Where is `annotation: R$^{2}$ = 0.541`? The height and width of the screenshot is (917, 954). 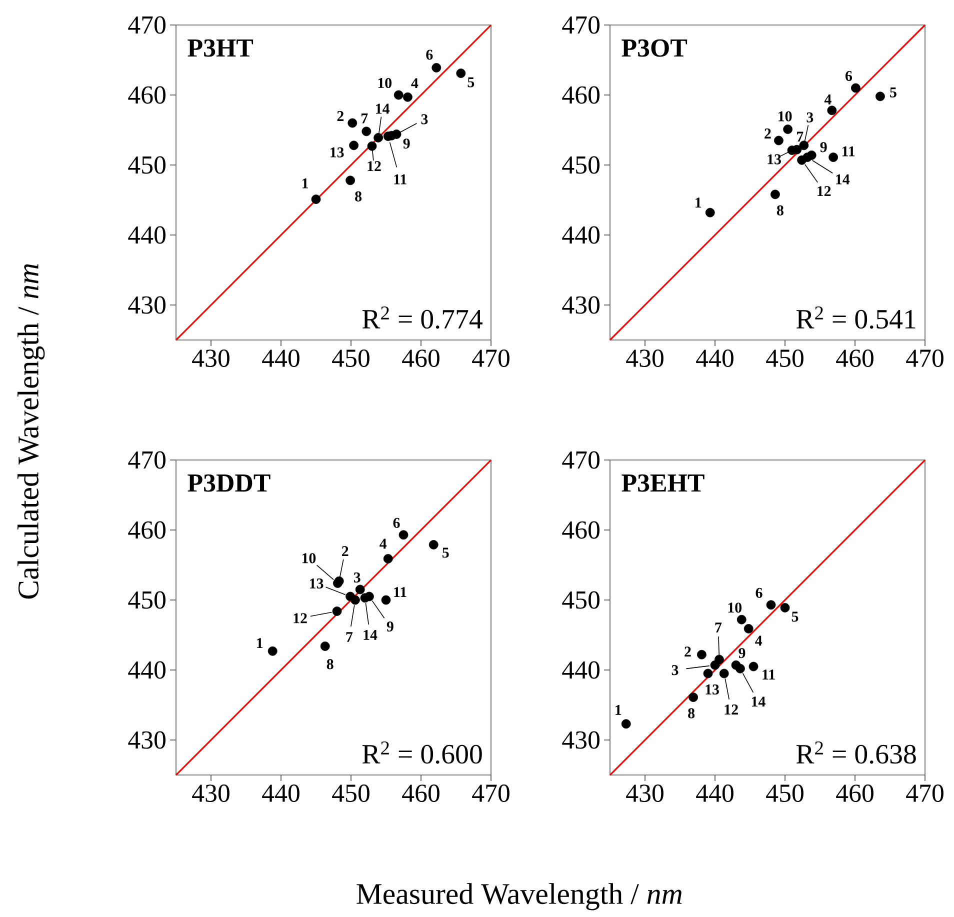 annotation: R$^{2}$ = 0.541 is located at coordinates (856, 317).